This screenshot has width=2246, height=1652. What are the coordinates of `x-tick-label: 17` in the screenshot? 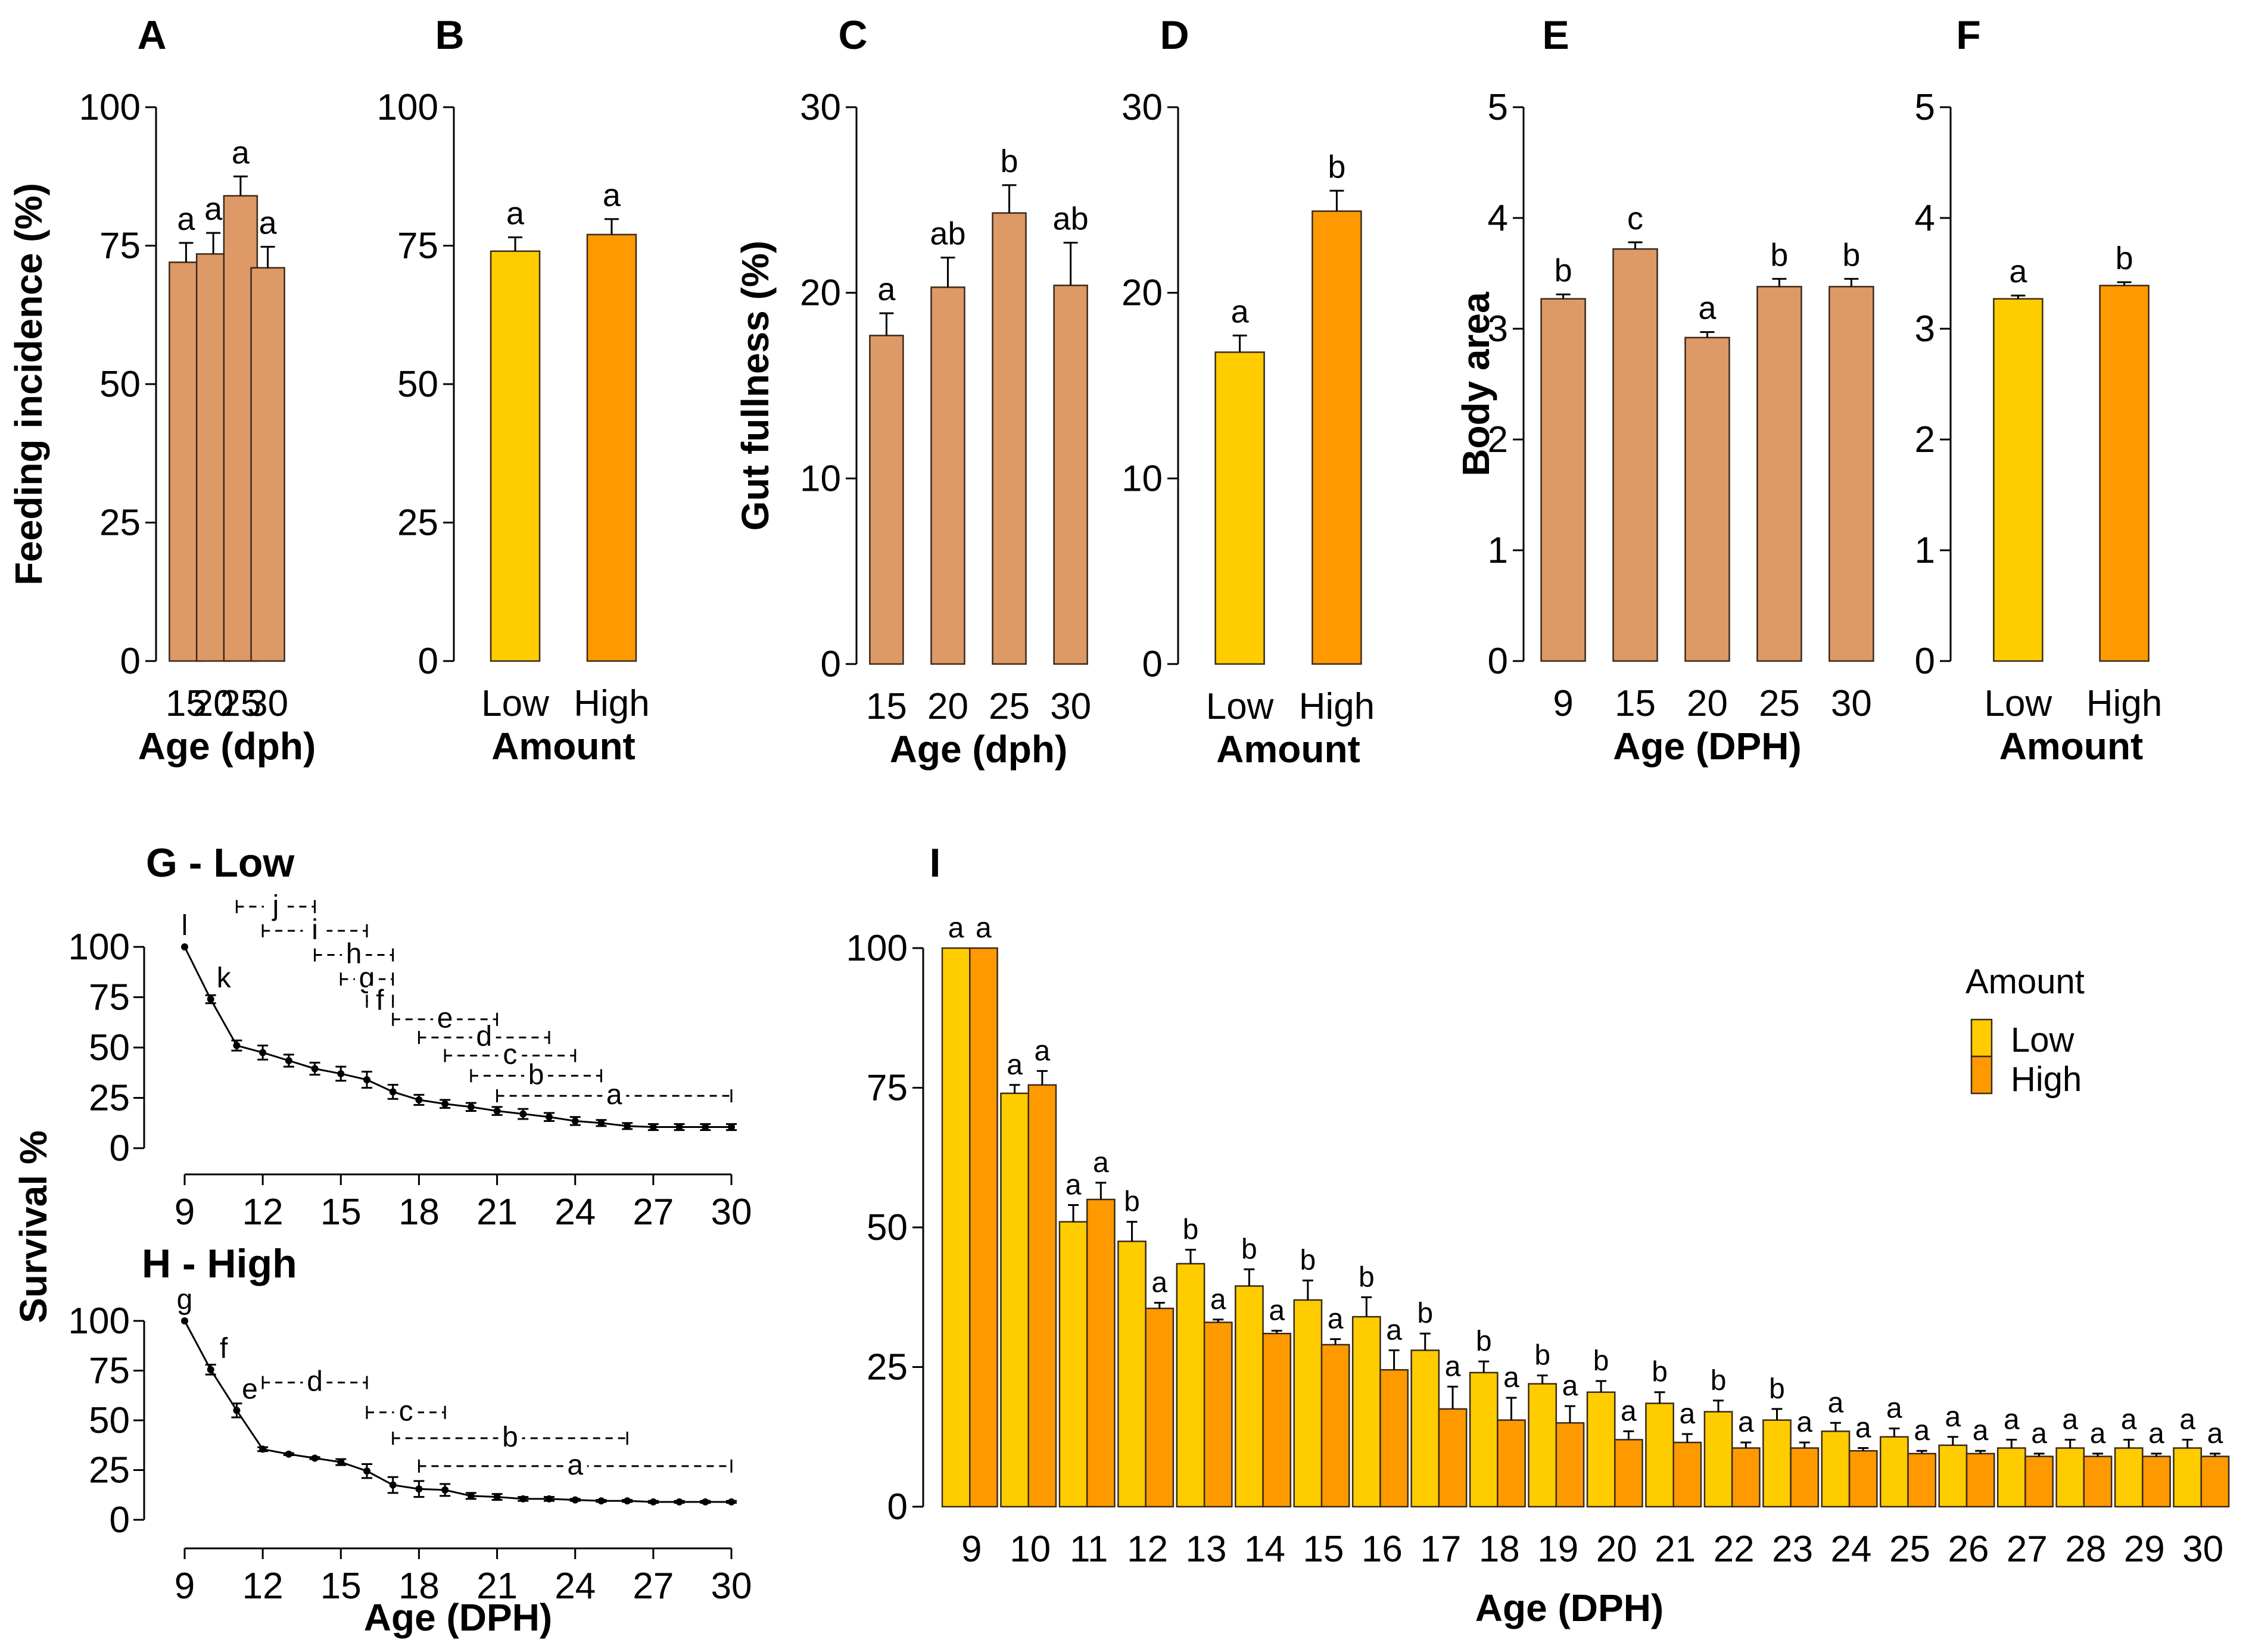 It's located at (1440, 1549).